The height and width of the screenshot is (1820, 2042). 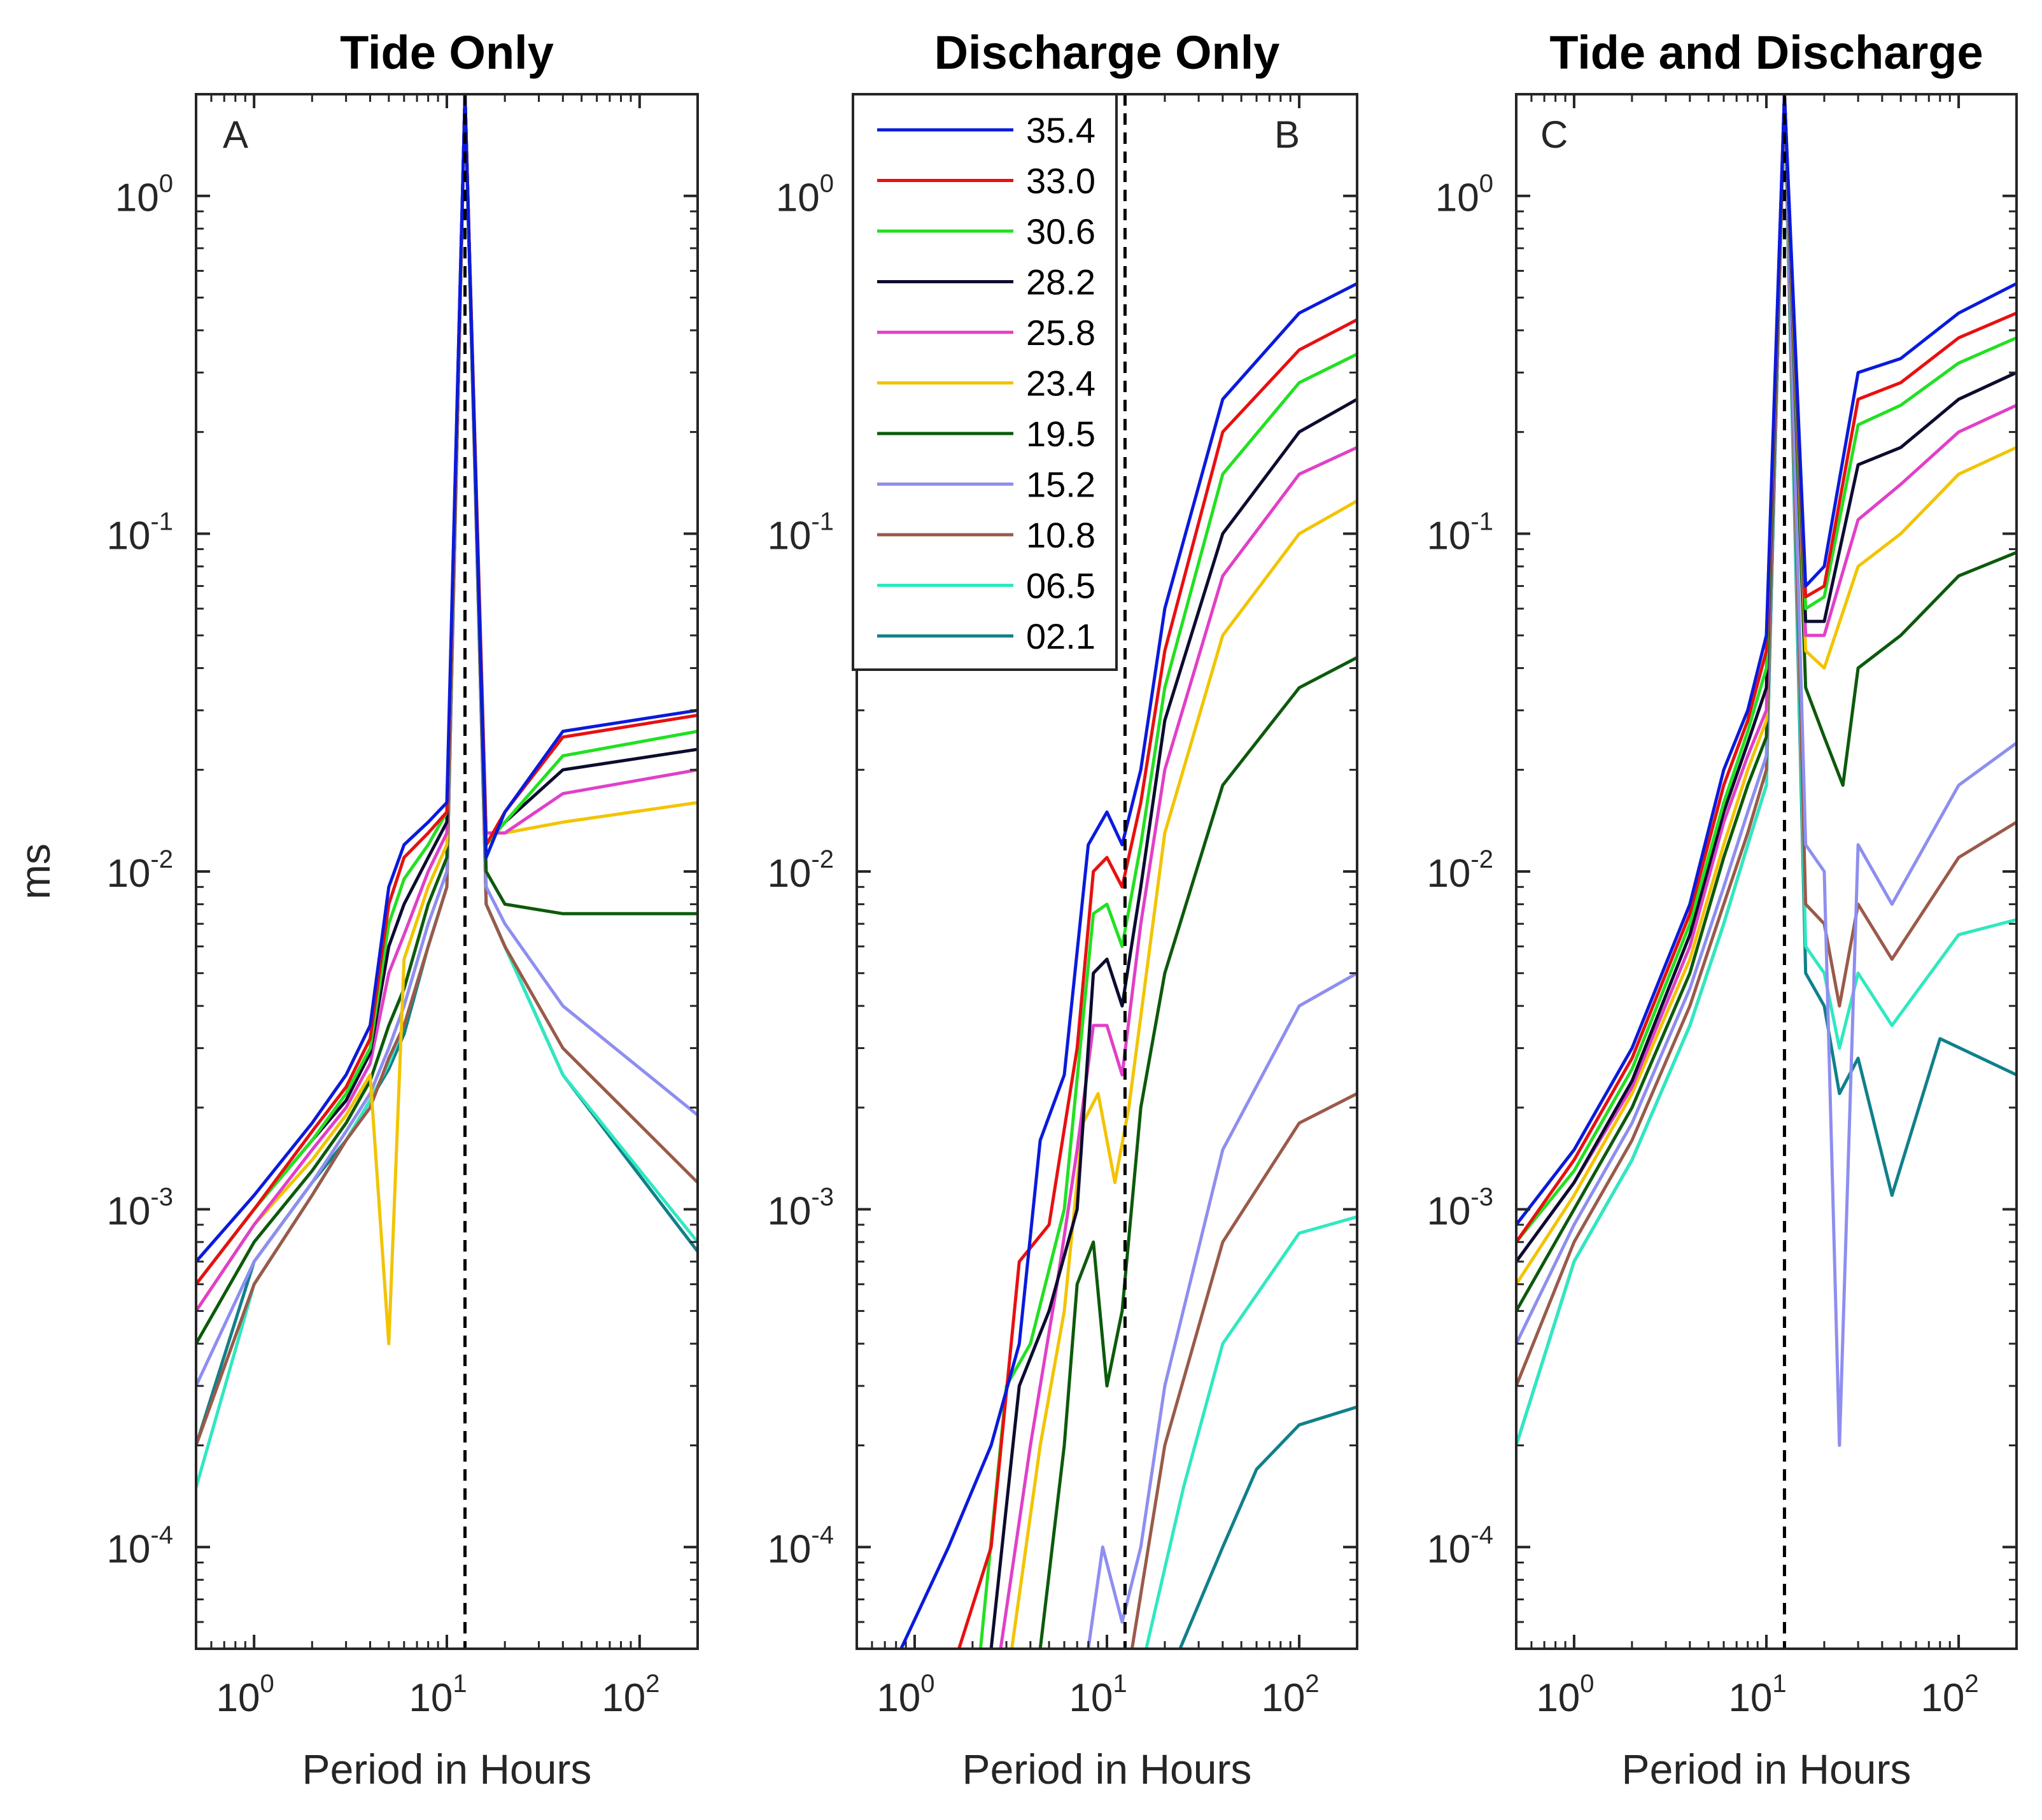 I want to click on legend-label-28.2: 28.2, so click(x=1060, y=282).